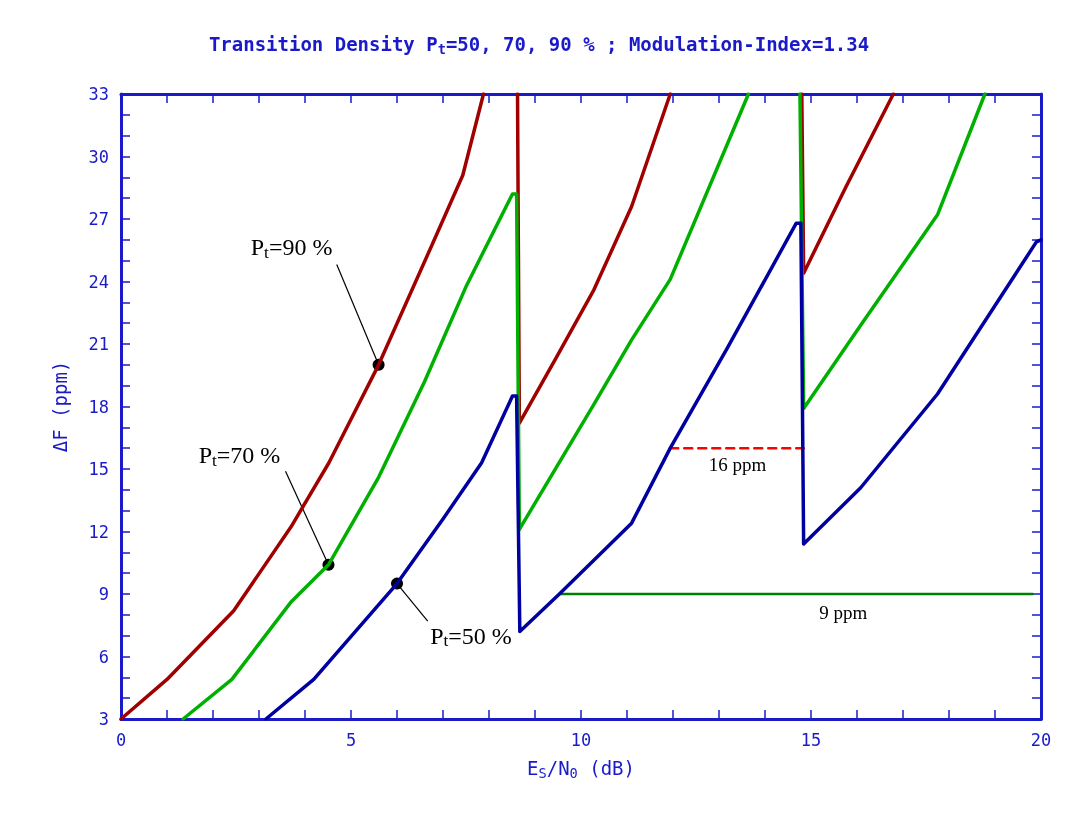  I want to click on y-tick-label: 3, so click(103, 719).